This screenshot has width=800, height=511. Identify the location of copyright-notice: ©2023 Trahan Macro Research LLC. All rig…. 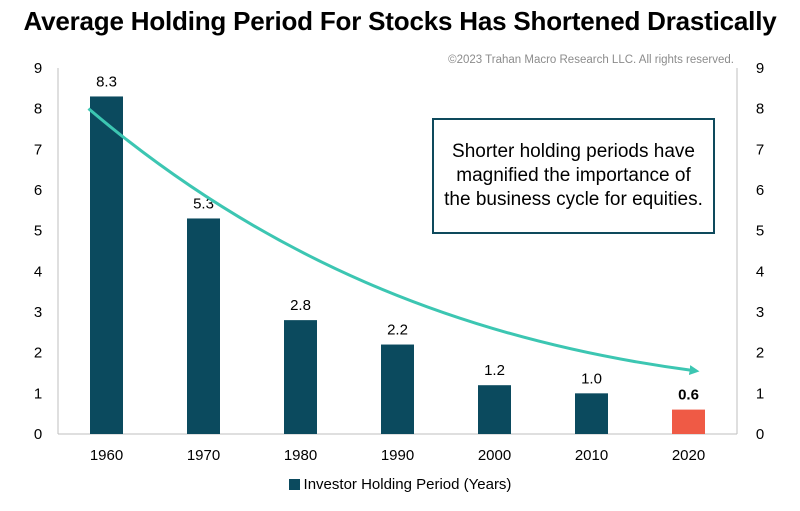
(591, 60).